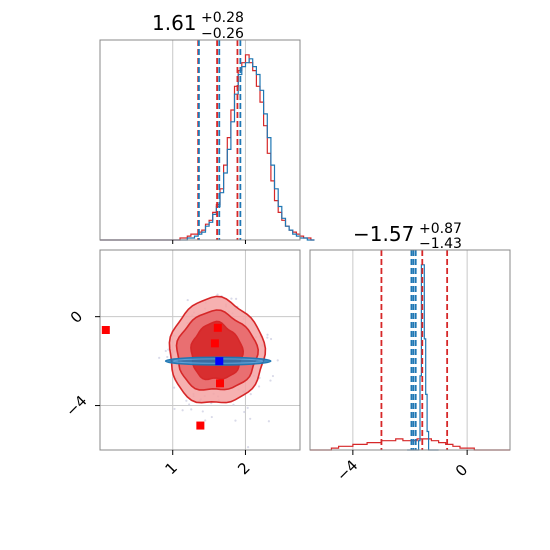  What do you see at coordinates (198, 26) in the screenshot?
I see `title-x: 1.61 +0.28 −0.26` at bounding box center [198, 26].